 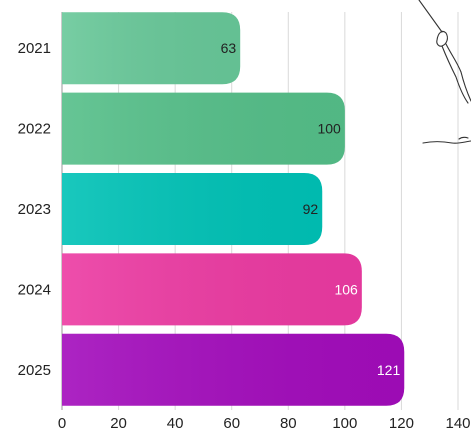 What do you see at coordinates (444, 72) in the screenshot?
I see `doodle-illustration` at bounding box center [444, 72].